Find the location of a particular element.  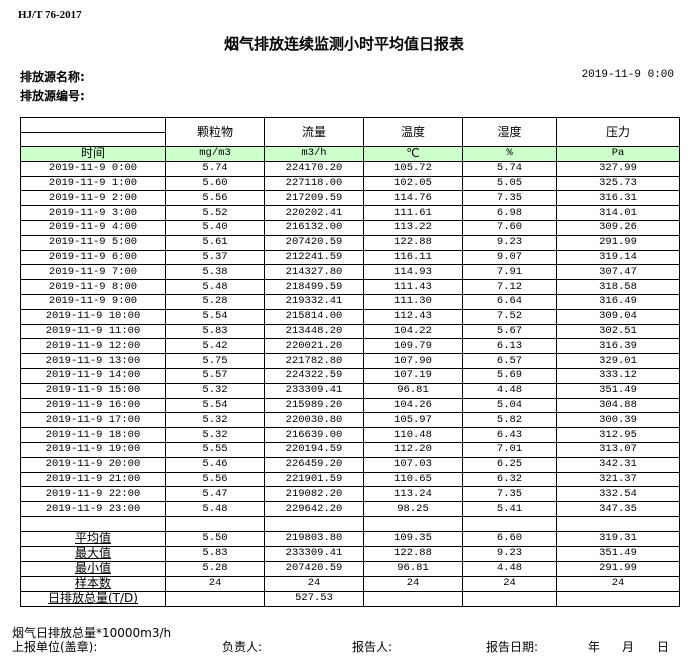

value-cell: 6.57 is located at coordinates (509, 361).